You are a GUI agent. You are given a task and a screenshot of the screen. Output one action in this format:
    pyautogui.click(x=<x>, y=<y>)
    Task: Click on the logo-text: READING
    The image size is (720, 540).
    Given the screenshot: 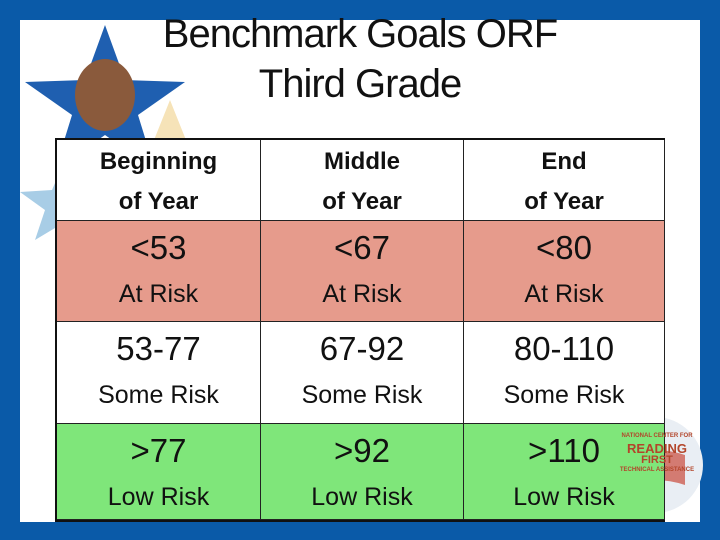 What is the action you would take?
    pyautogui.click(x=657, y=448)
    